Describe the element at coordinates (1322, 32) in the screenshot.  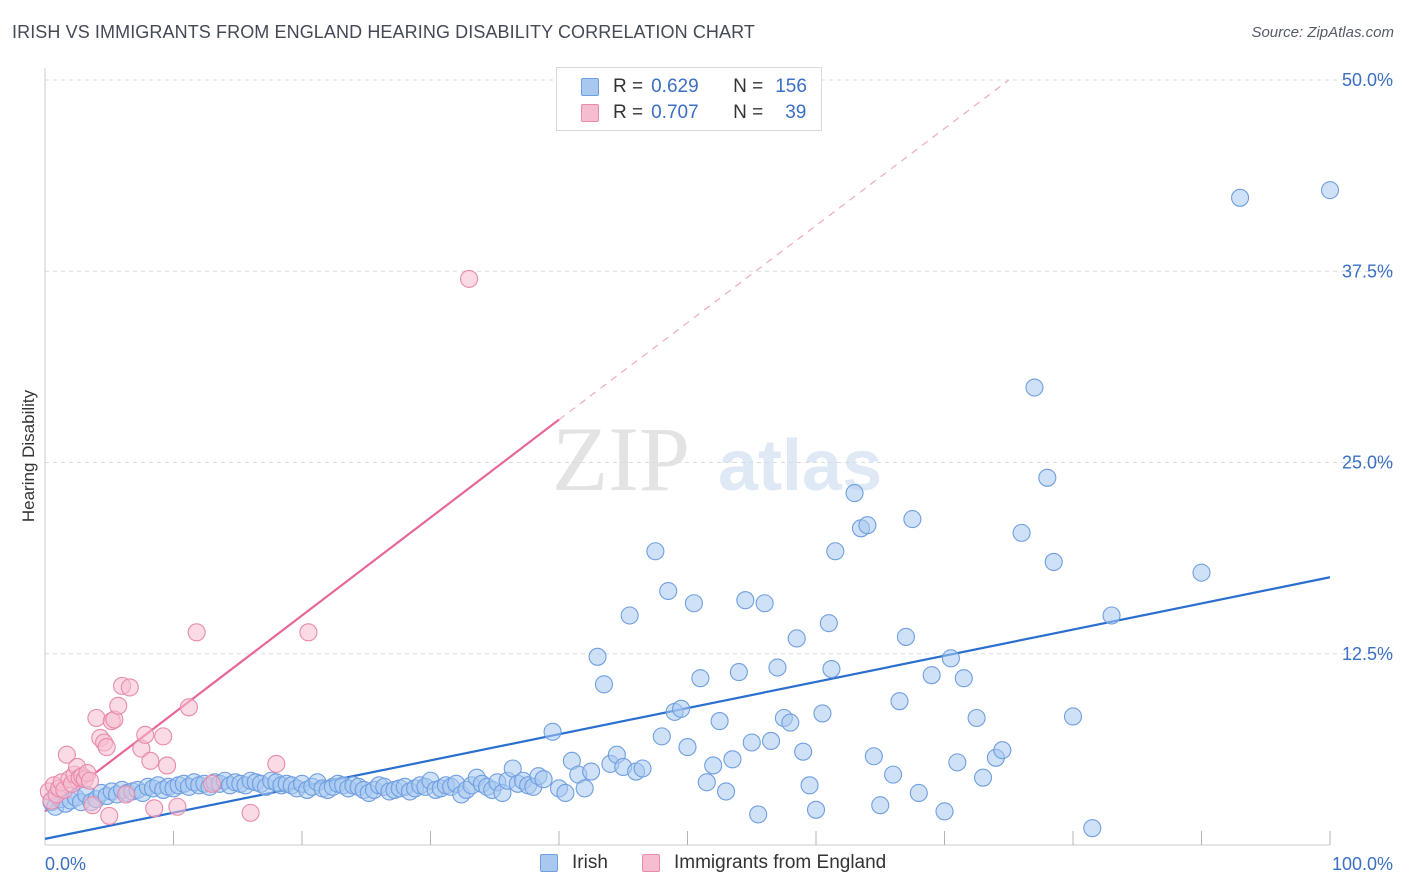
I see `source-label: Source: ZipAtlas.com` at that location.